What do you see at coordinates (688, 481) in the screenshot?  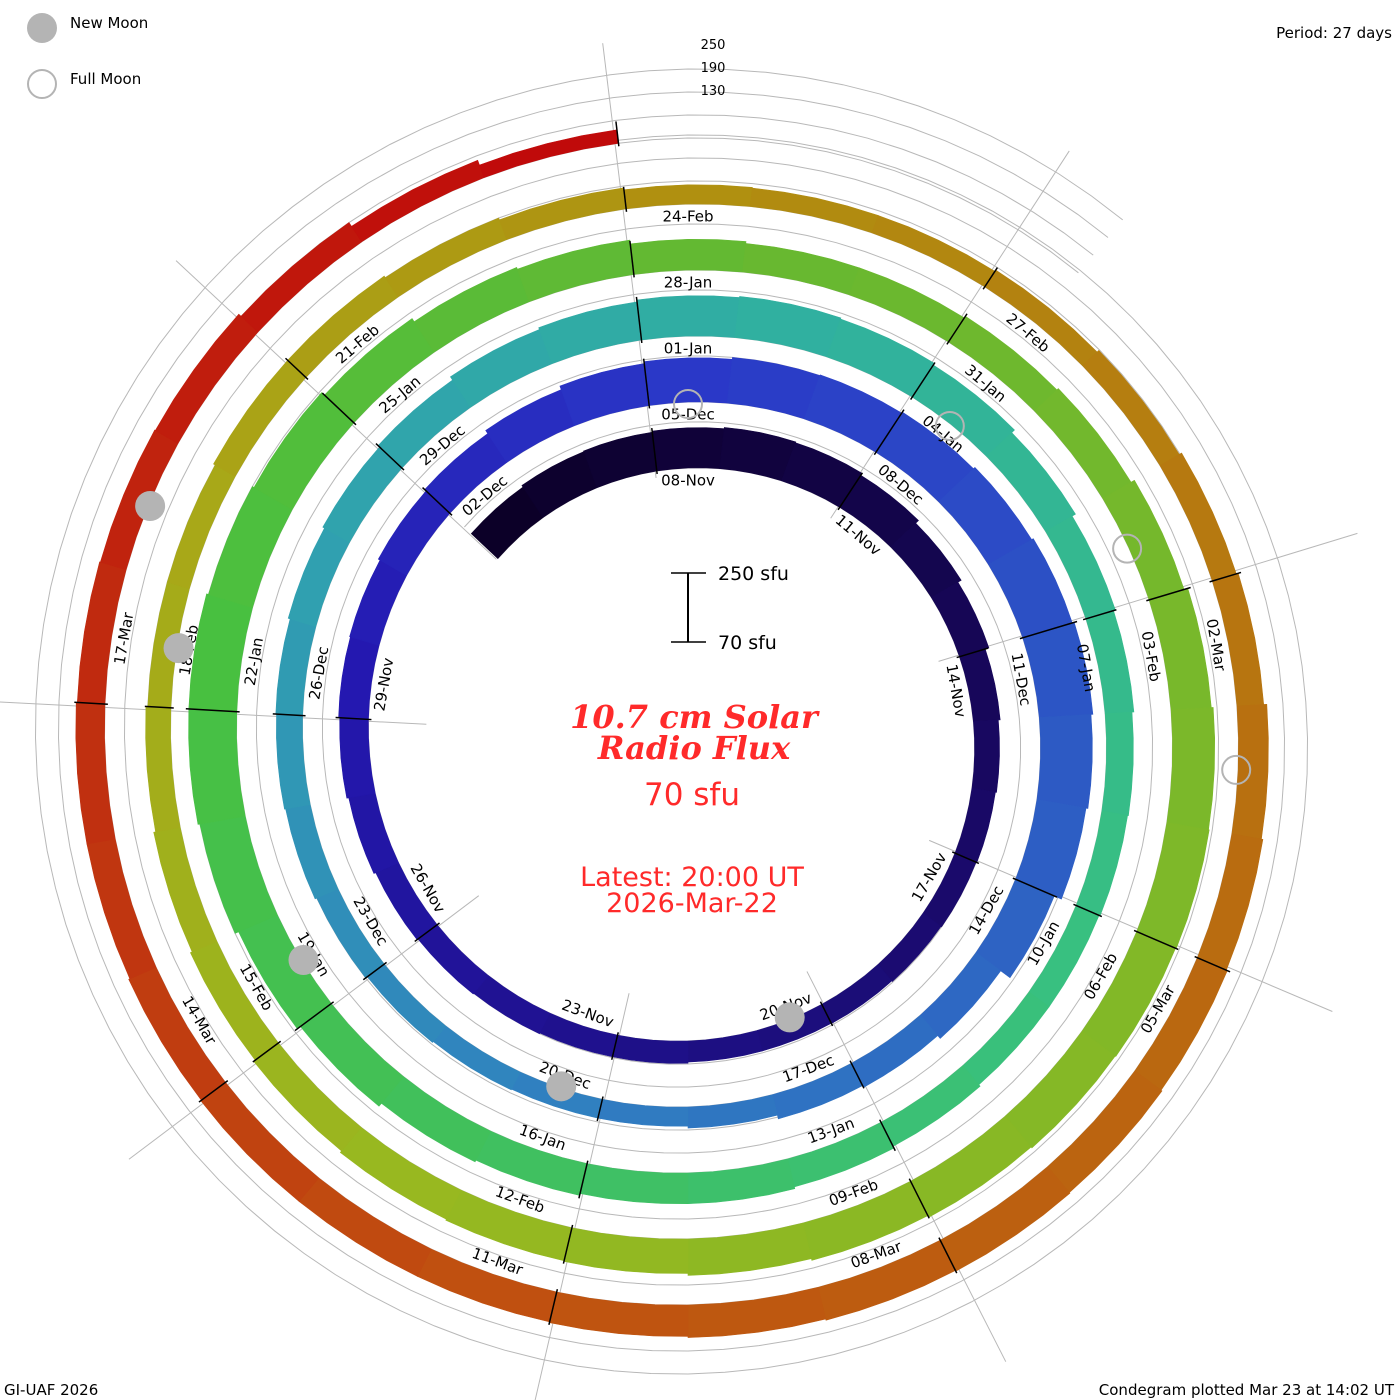 I see `date-label: 08-Nov` at bounding box center [688, 481].